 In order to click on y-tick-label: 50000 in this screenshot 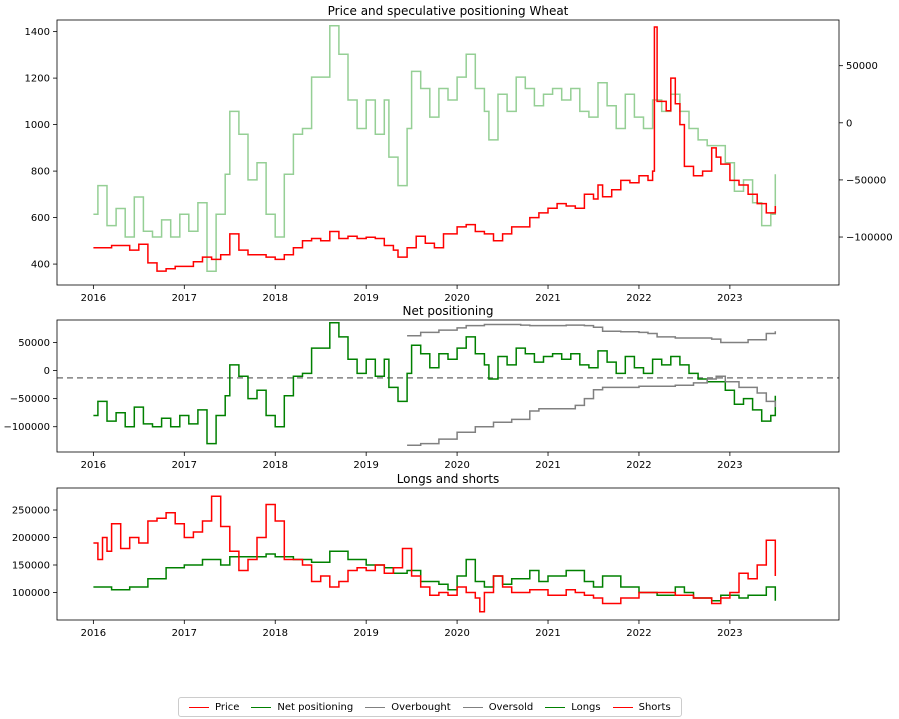, I will do `click(34, 343)`.